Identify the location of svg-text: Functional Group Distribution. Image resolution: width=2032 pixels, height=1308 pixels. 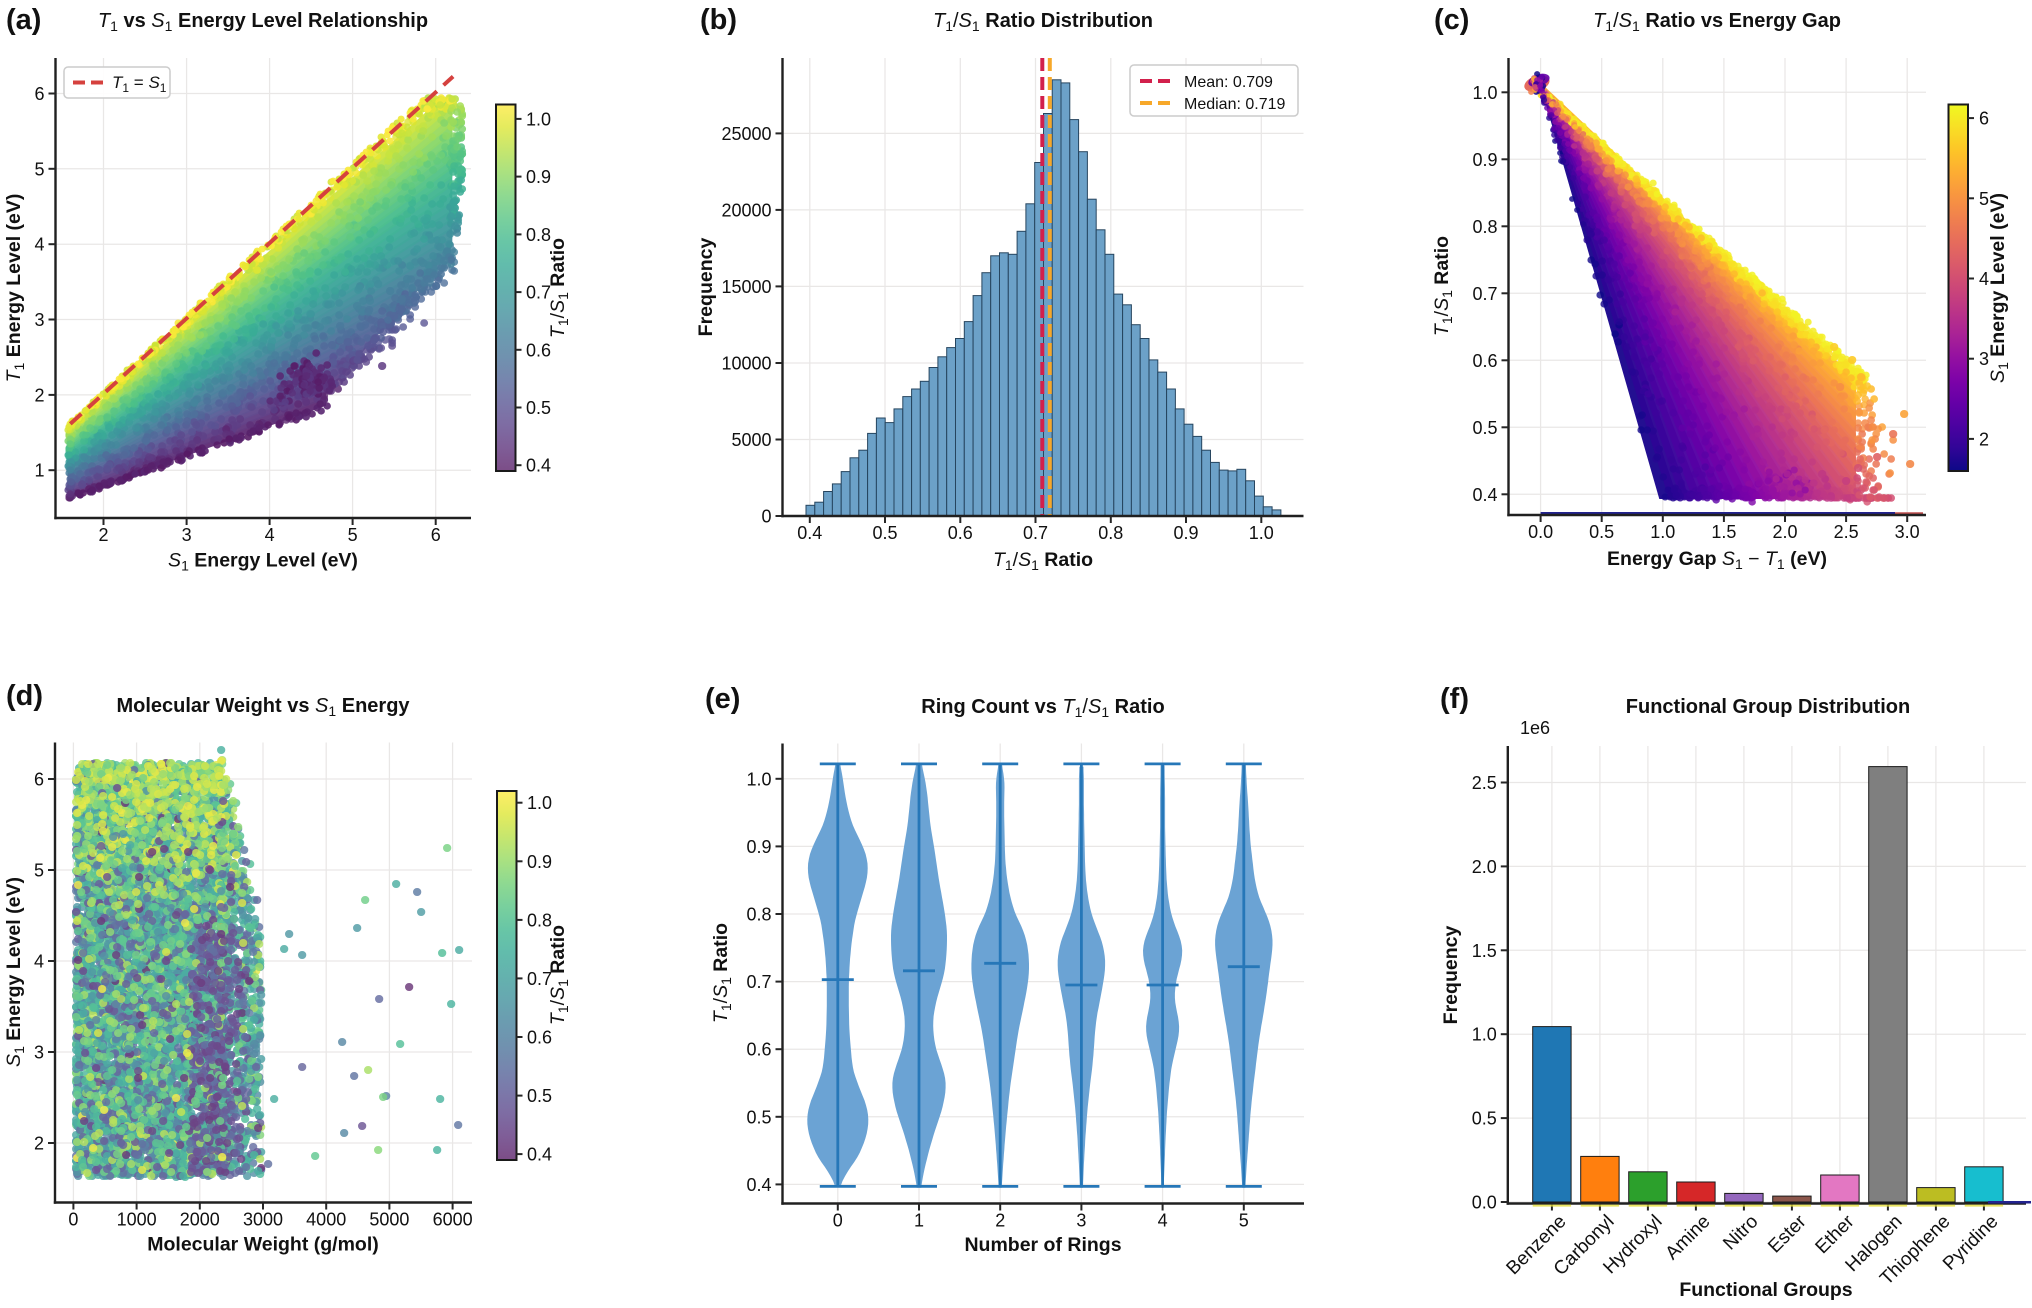
(1768, 707).